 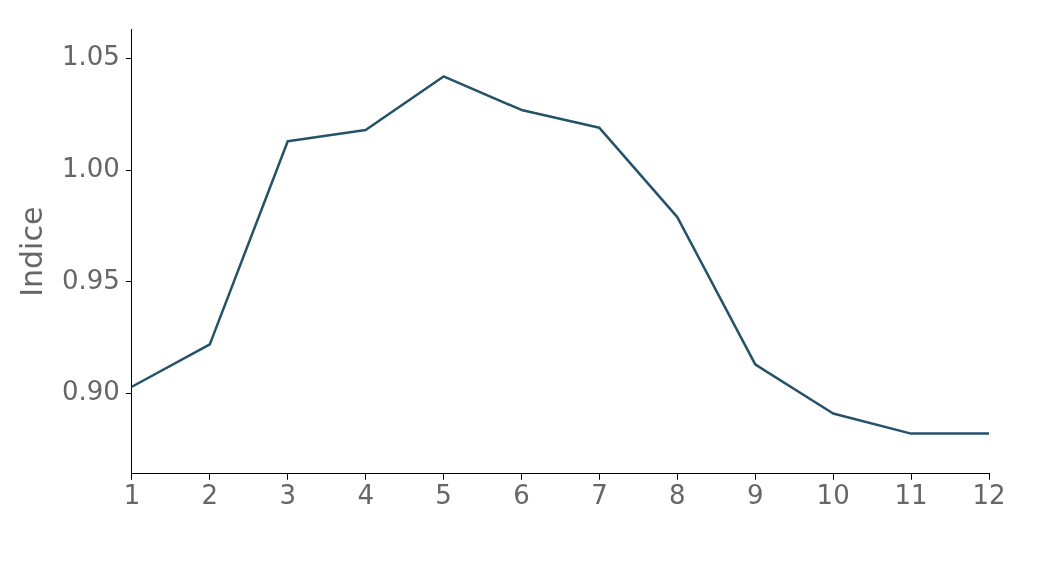 What do you see at coordinates (755, 495) in the screenshot?
I see `x-tick-label: 9` at bounding box center [755, 495].